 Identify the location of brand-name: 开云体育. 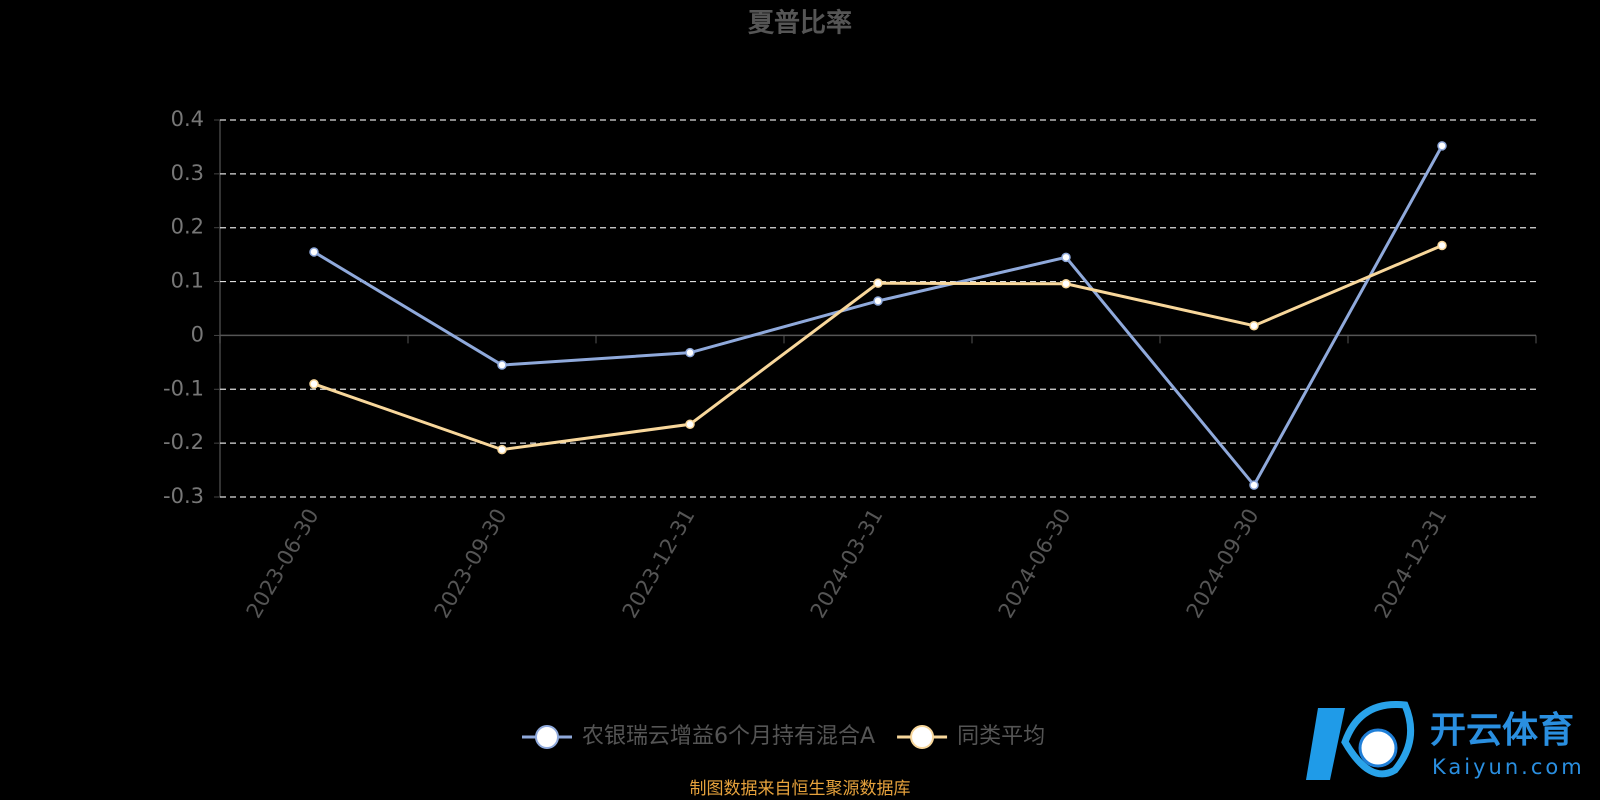
(1502, 730).